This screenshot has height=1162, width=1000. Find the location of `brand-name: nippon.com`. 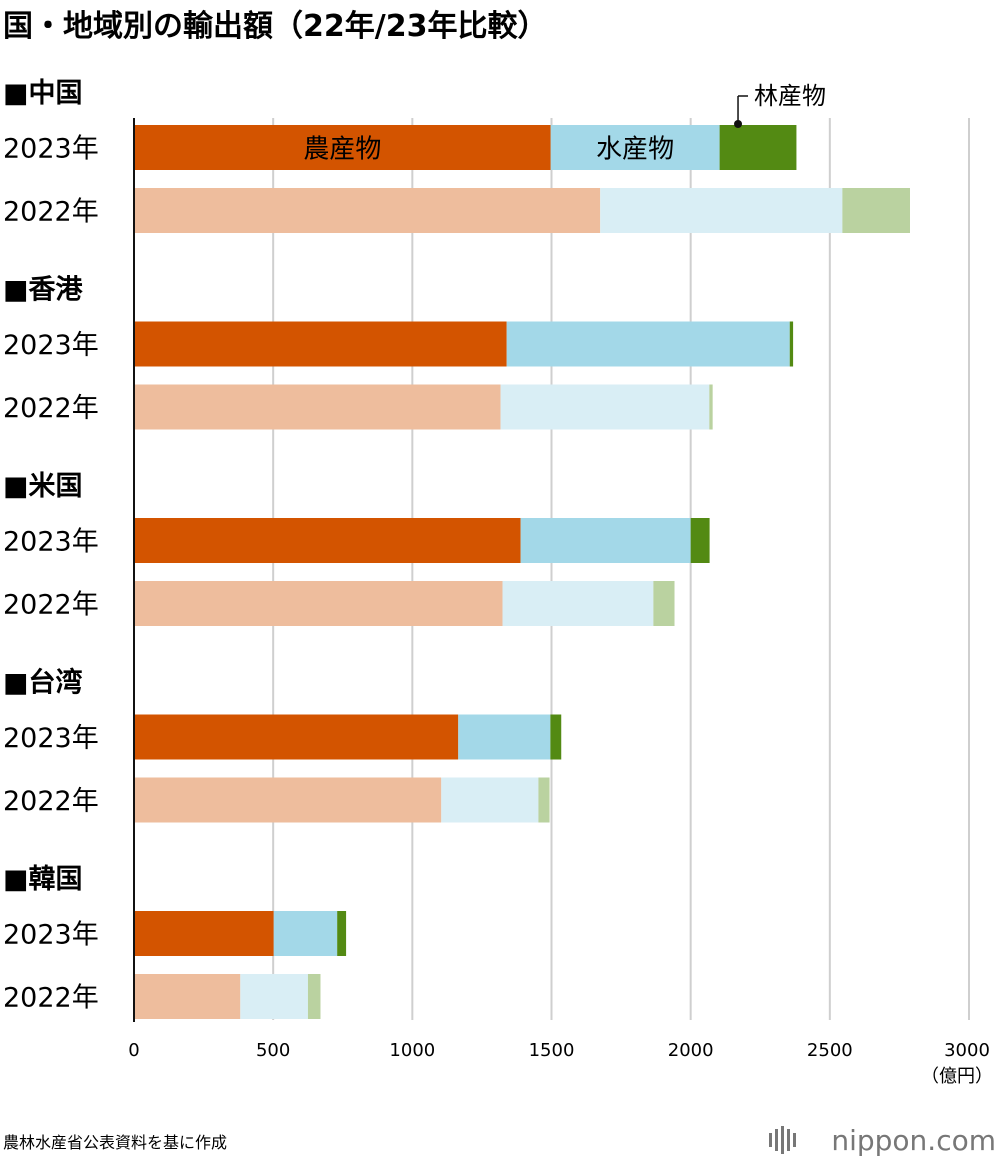

brand-name: nippon.com is located at coordinates (913, 1140).